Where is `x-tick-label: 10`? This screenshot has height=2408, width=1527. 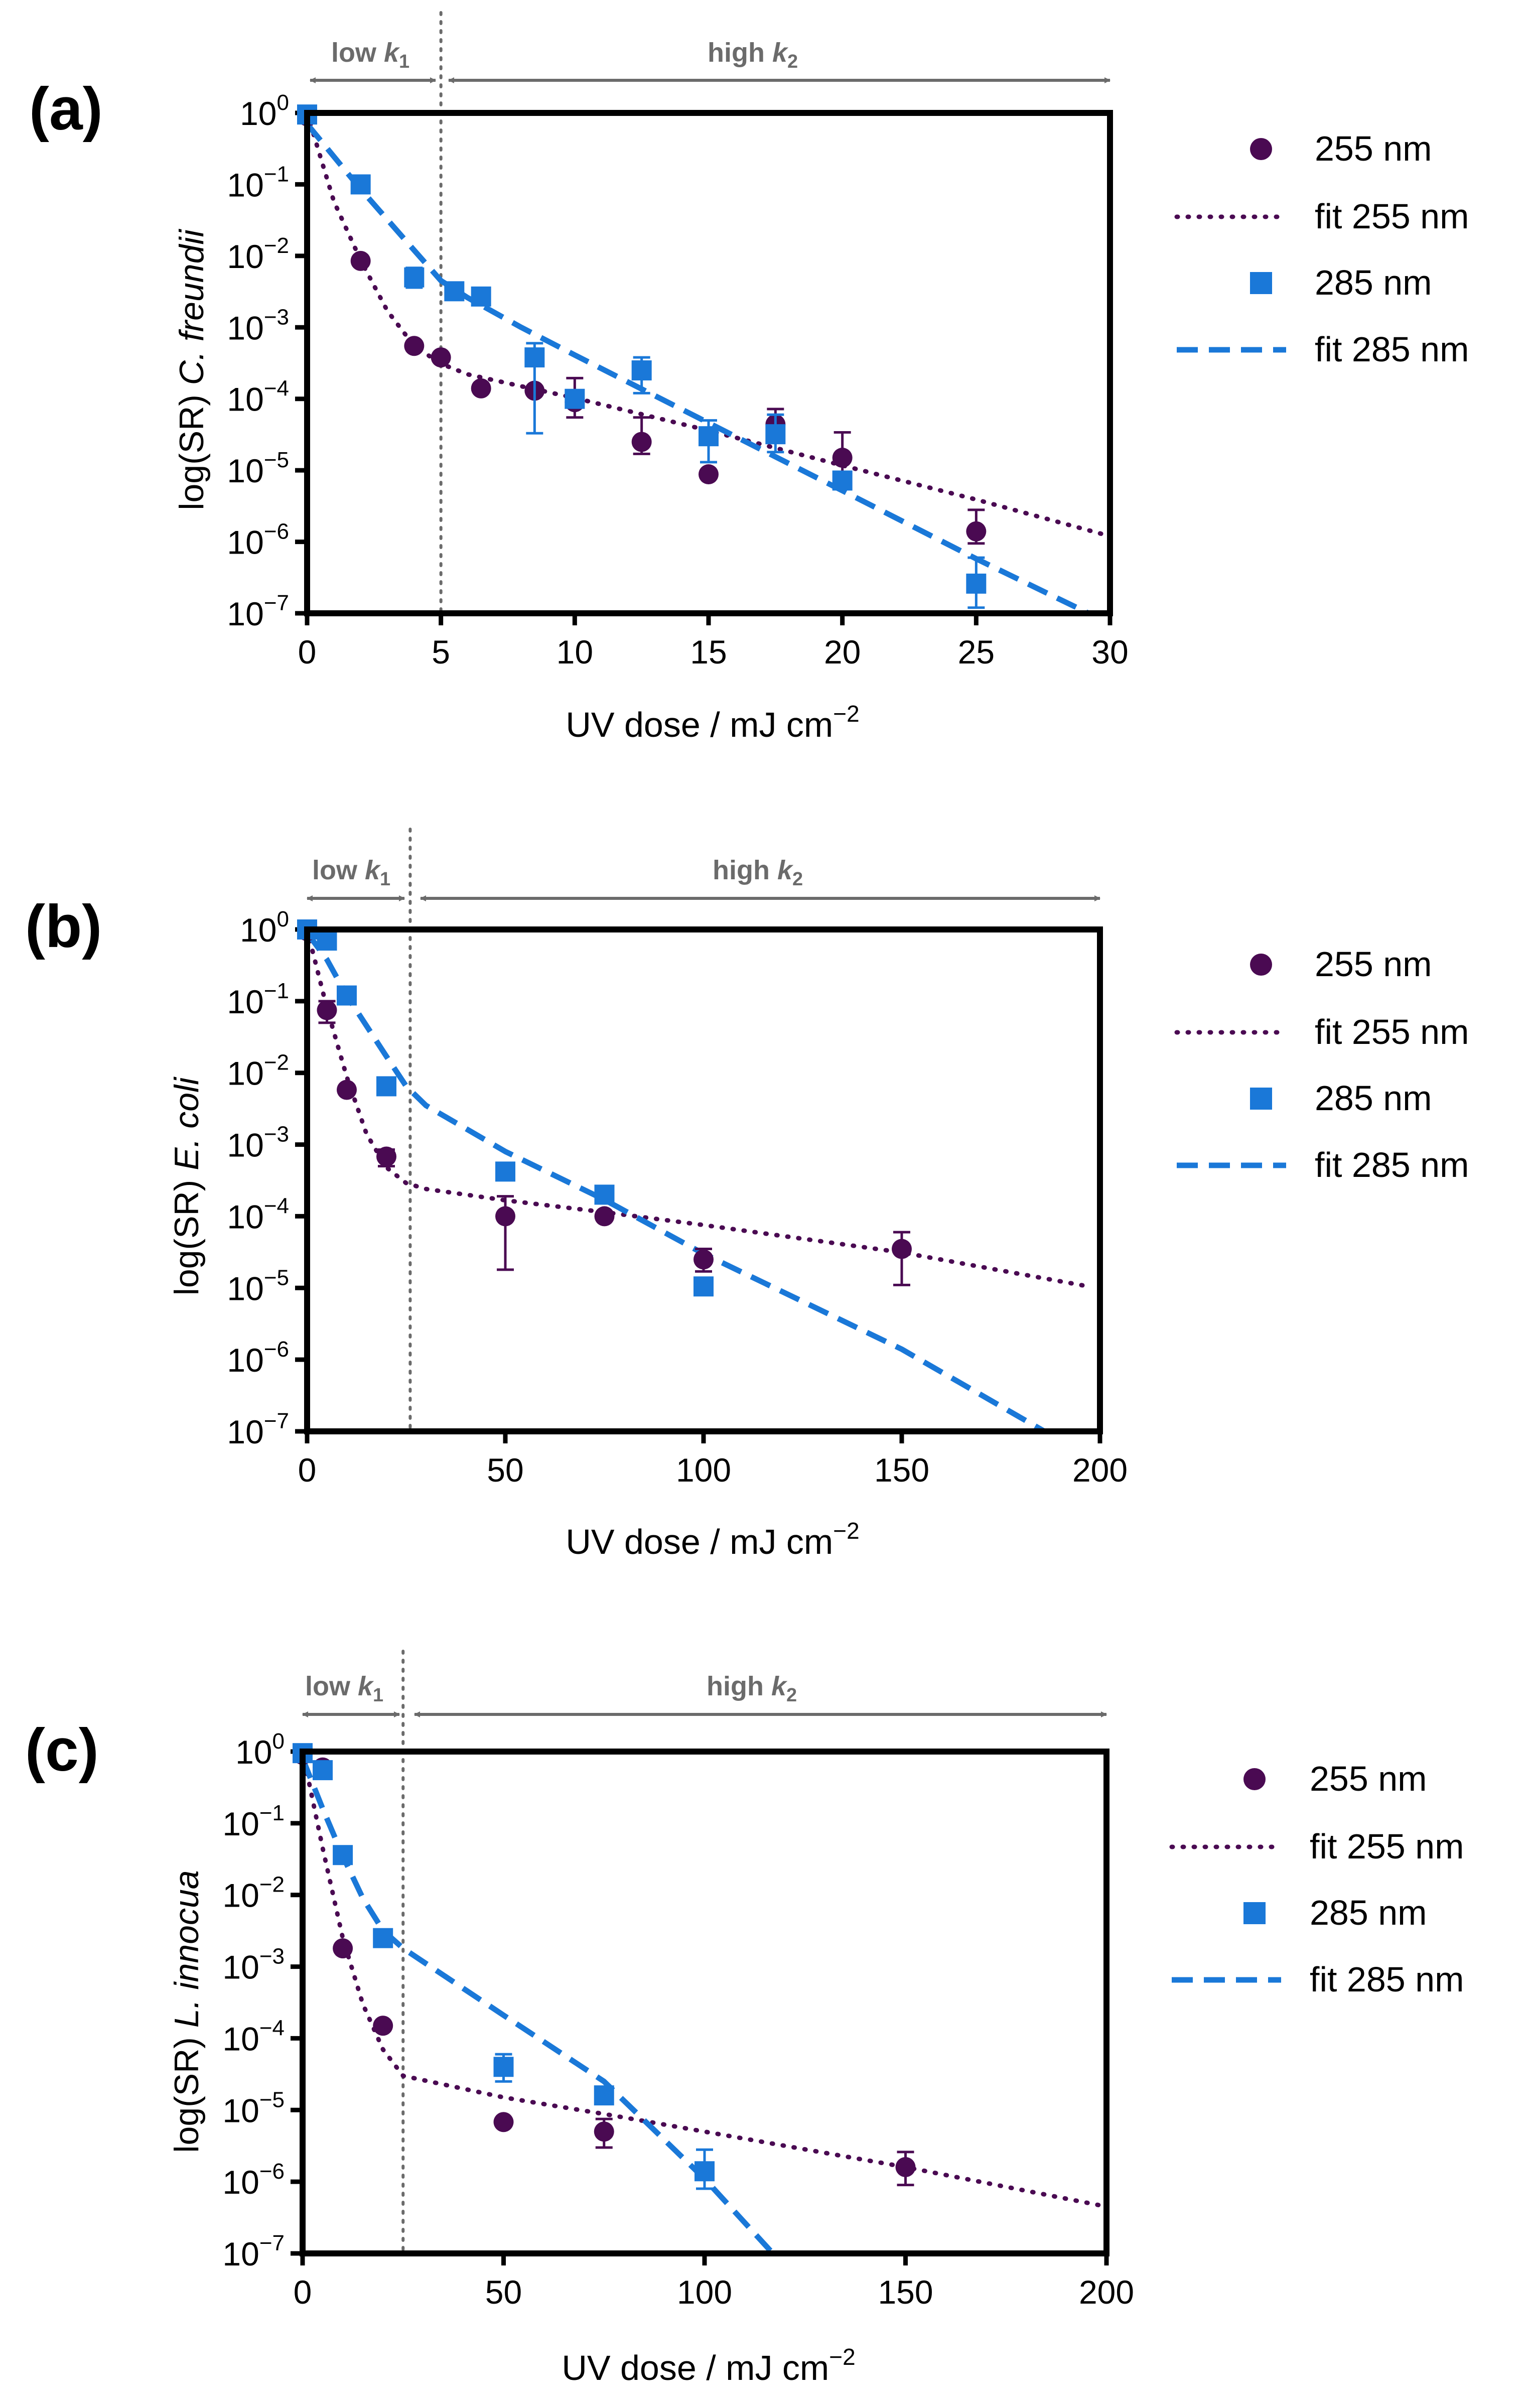 x-tick-label: 10 is located at coordinates (575, 652).